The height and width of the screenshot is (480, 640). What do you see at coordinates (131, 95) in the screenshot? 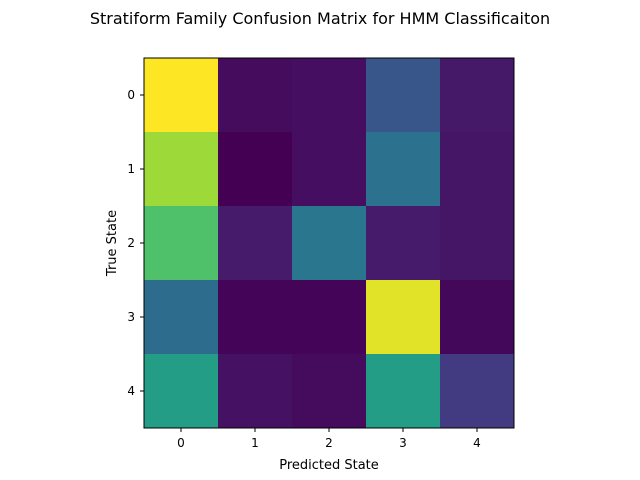
I see `y-tick-label-0: 0` at bounding box center [131, 95].